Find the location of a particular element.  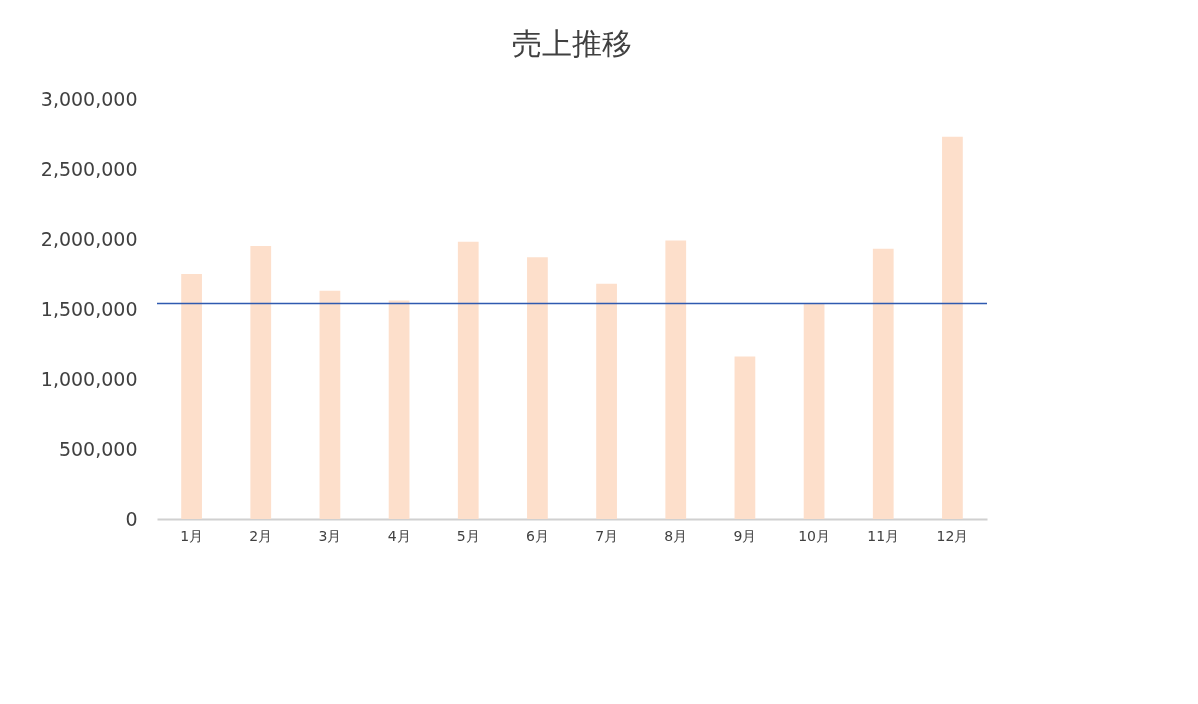

y-tick-label: 1,500,000 is located at coordinates (89, 308).